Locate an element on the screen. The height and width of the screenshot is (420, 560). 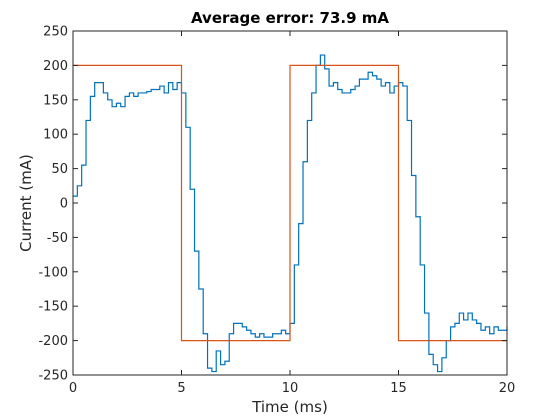
y-tick-label: -150 is located at coordinates (53, 307).